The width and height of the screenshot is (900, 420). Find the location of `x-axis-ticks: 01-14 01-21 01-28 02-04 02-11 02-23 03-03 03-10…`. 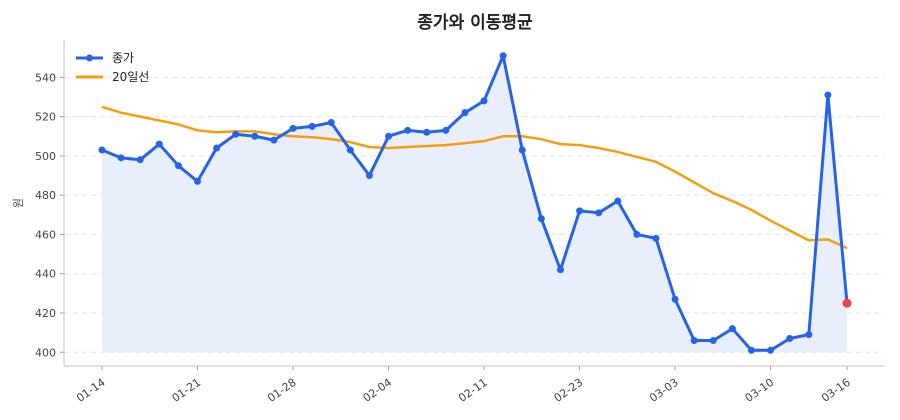

x-axis-ticks: 01-14 01-21 01-28 02-04 02-11 02-23 03-03 03-10… is located at coordinates (463, 385).